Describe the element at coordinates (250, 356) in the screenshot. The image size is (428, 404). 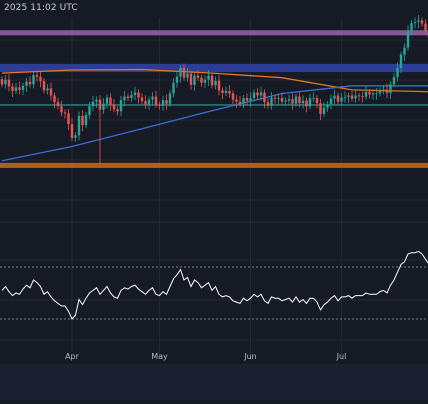
I see `x-tick-label: Jun` at that location.